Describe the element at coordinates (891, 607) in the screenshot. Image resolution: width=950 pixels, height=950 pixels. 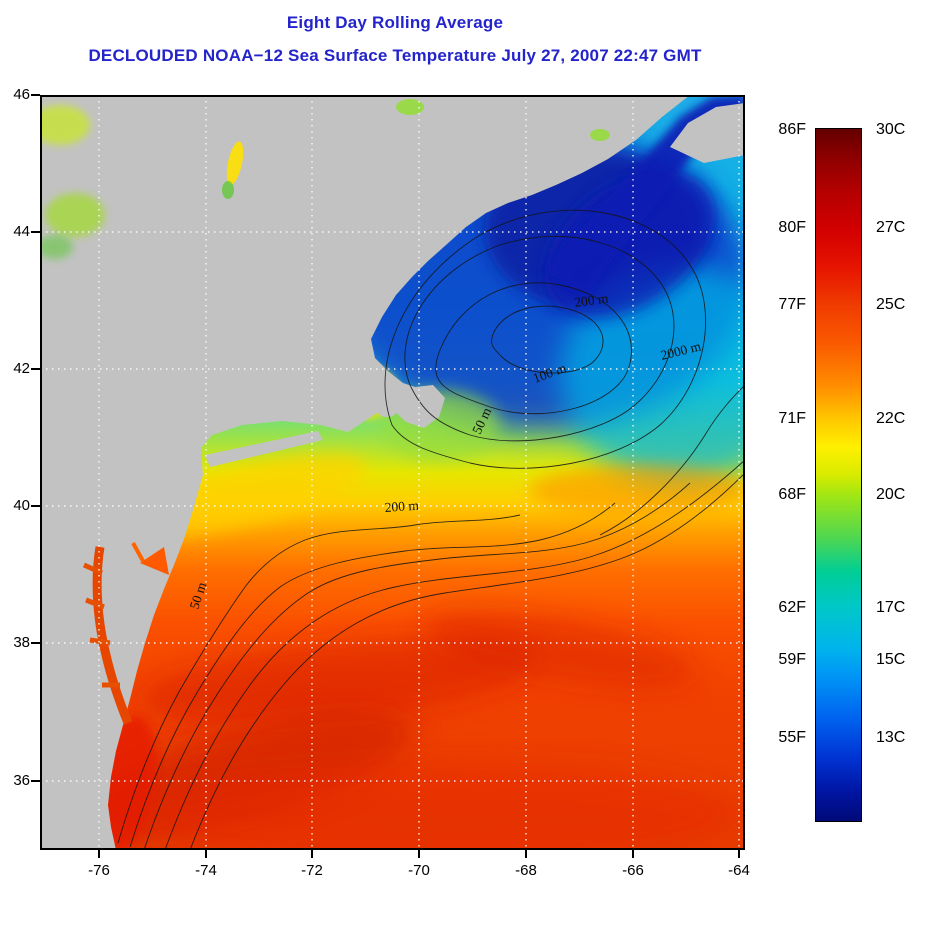
I see `colorbar-c-label: 17C` at that location.